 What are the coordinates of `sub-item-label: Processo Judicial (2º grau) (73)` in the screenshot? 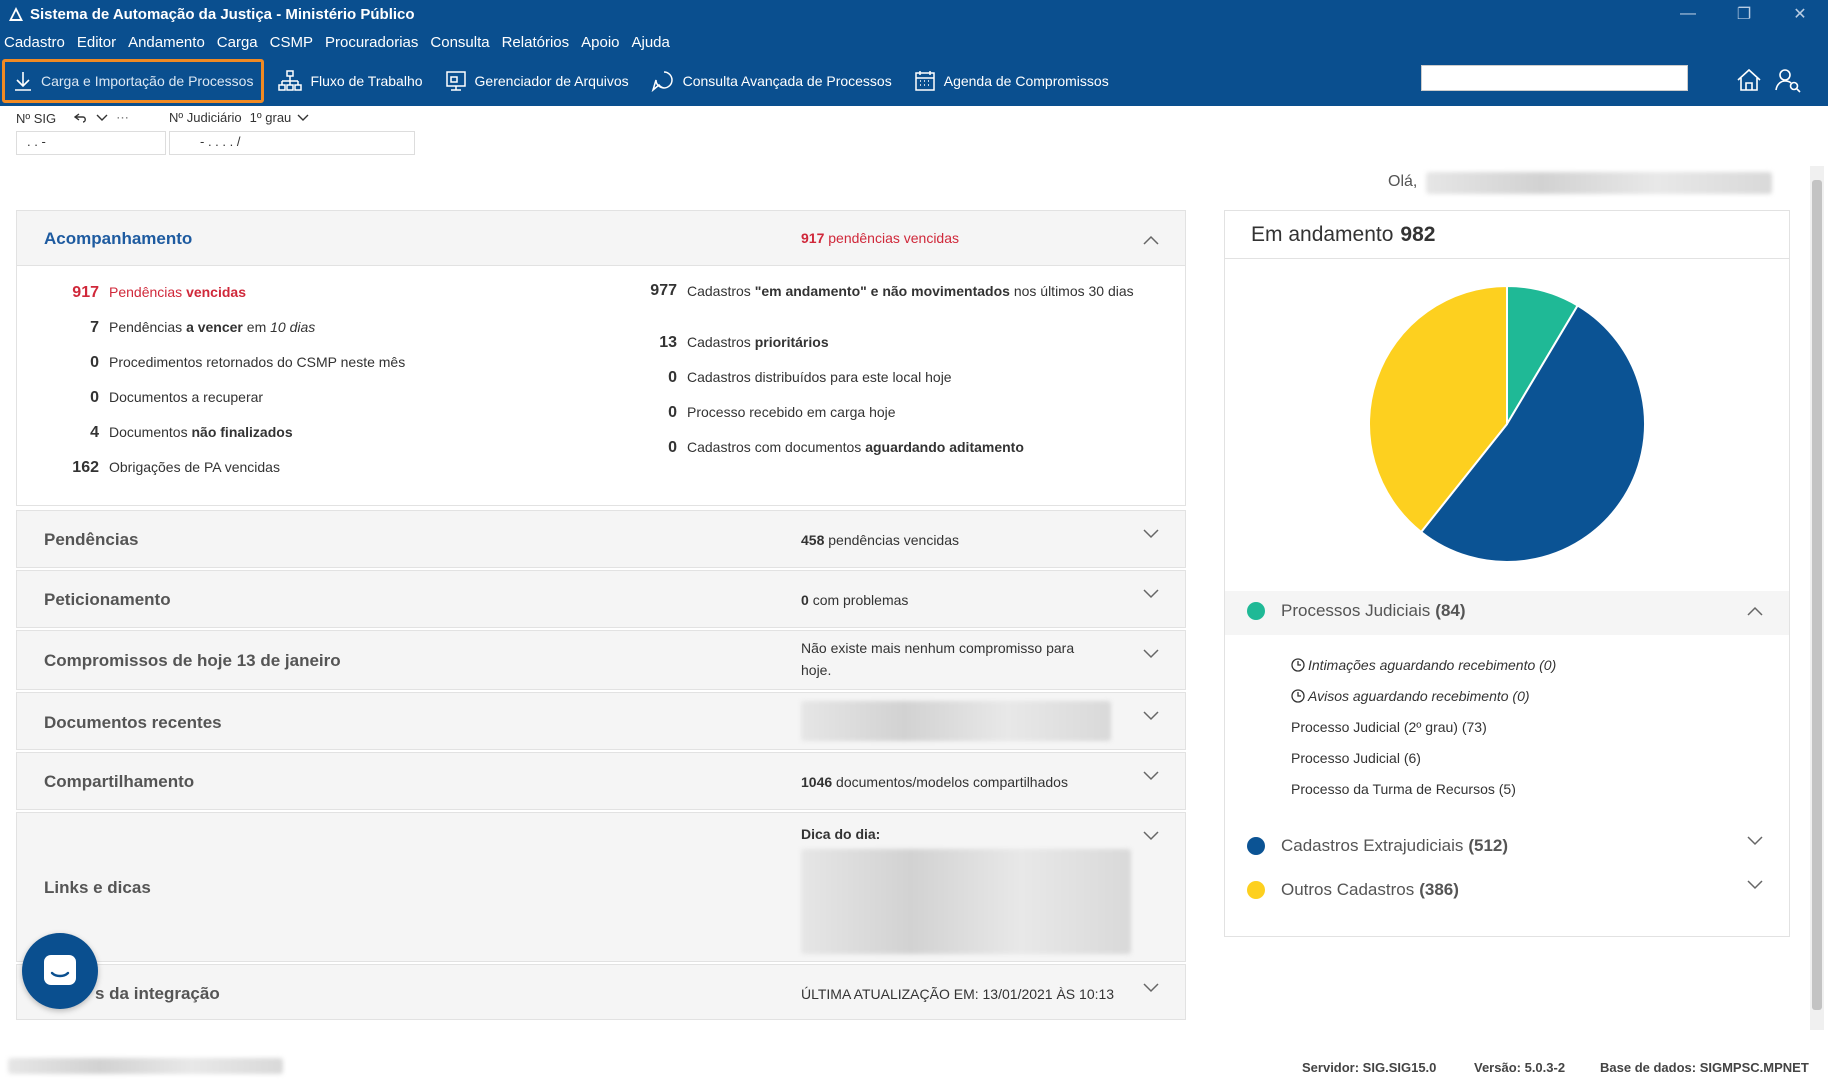 It's located at (1389, 727).